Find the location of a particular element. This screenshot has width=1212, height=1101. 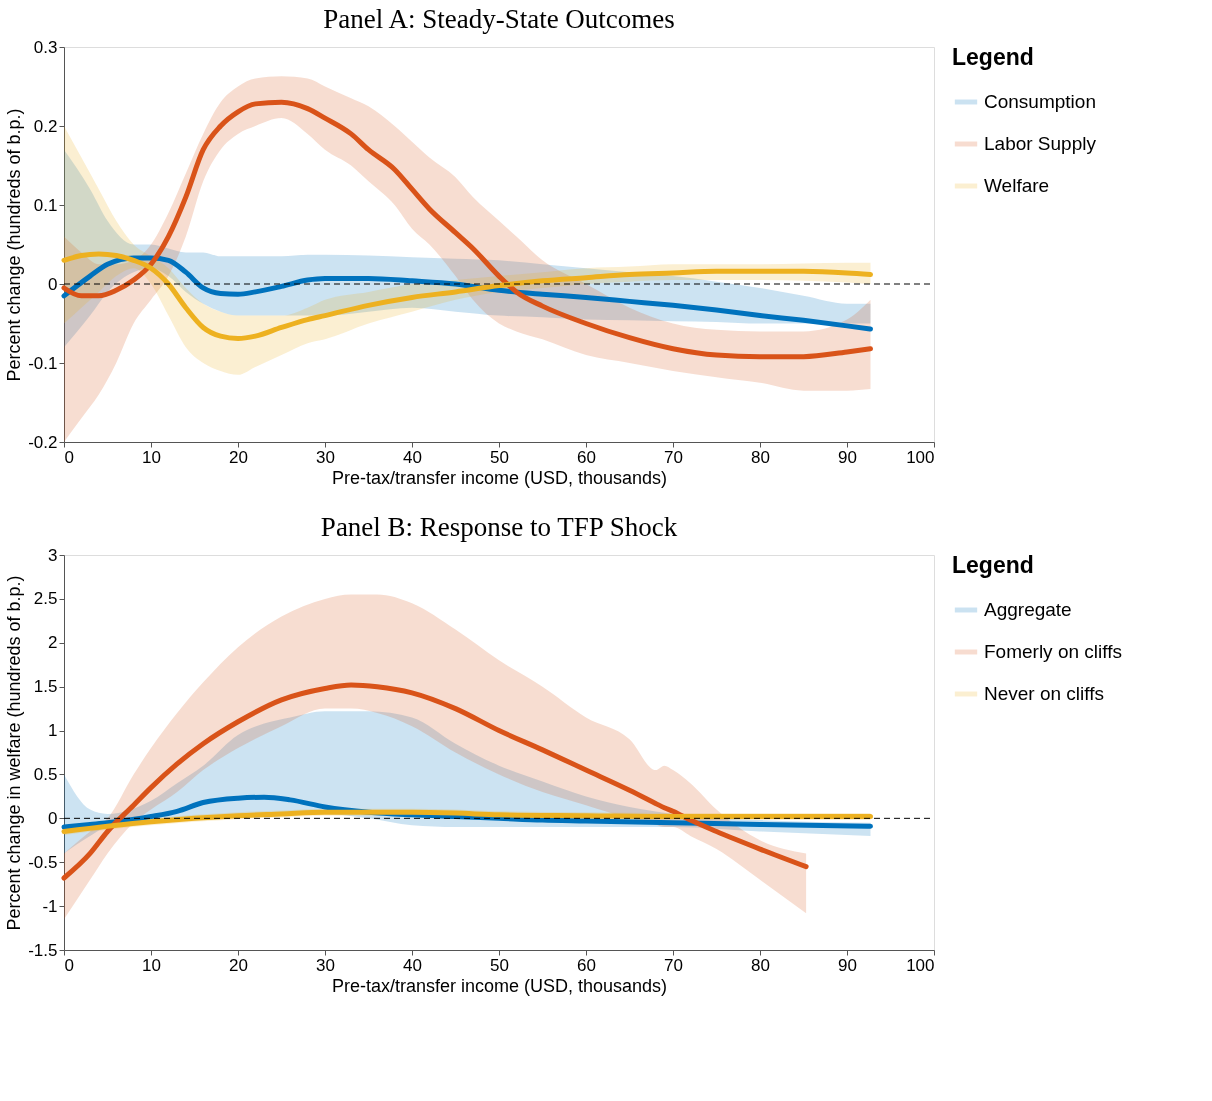

legend-label: Aggregate is located at coordinates (1028, 609).